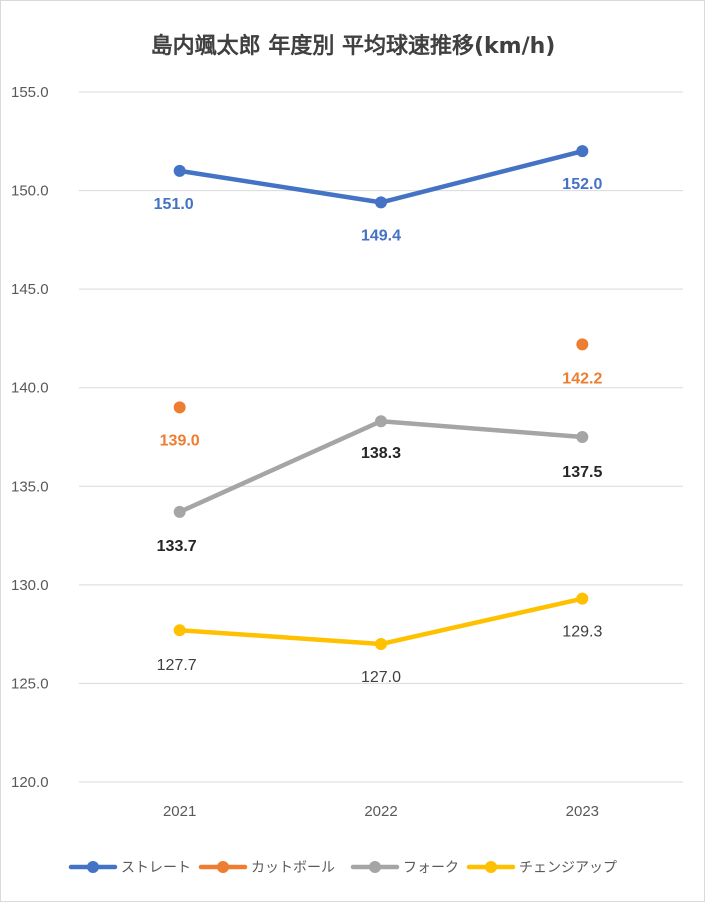  I want to click on y-tick-label: 140.0, so click(30, 388).